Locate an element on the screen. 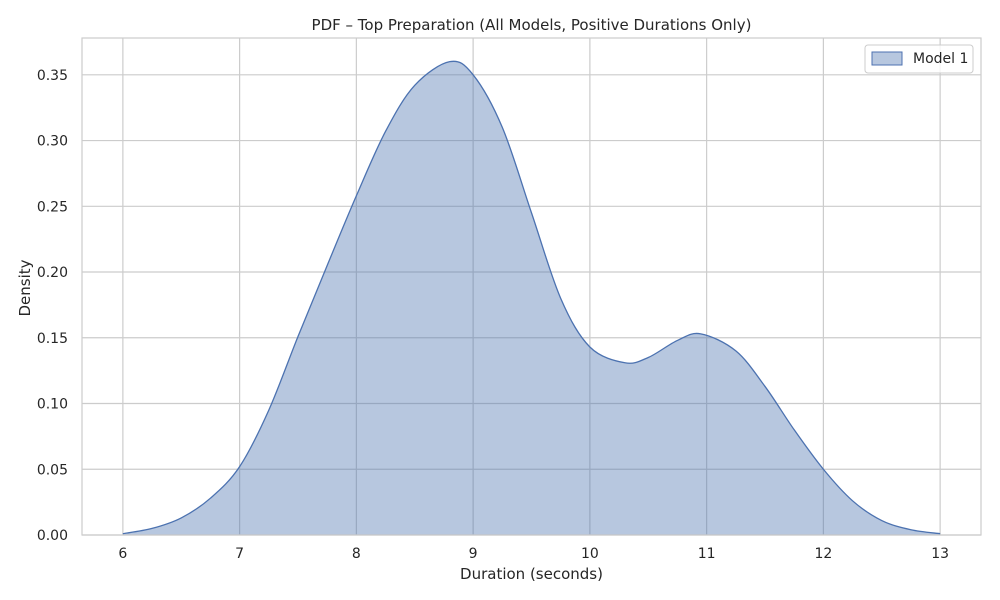 The height and width of the screenshot is (600, 1000). x-tick-label: 12 is located at coordinates (823, 554).